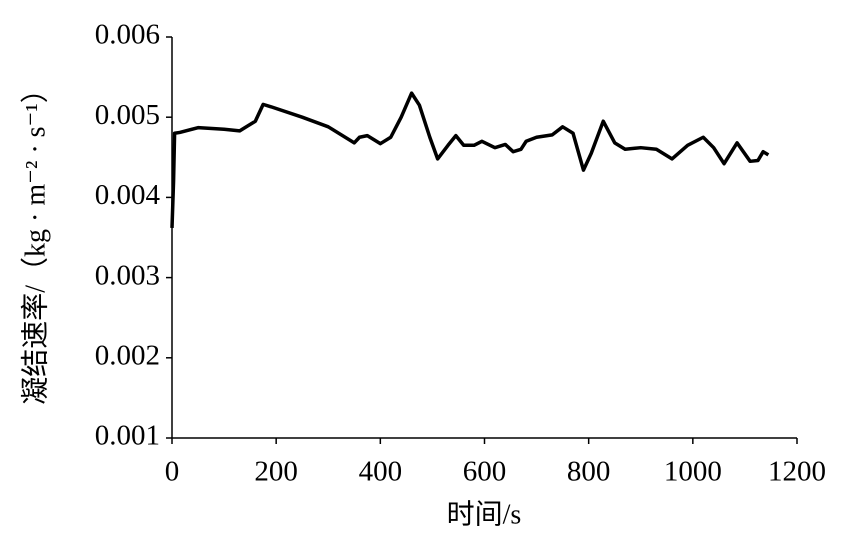 Image resolution: width=844 pixels, height=545 pixels. I want to click on y-axis-title: 凝结速率/（kg · m⁻² · s⁻¹）, so click(35, 239).